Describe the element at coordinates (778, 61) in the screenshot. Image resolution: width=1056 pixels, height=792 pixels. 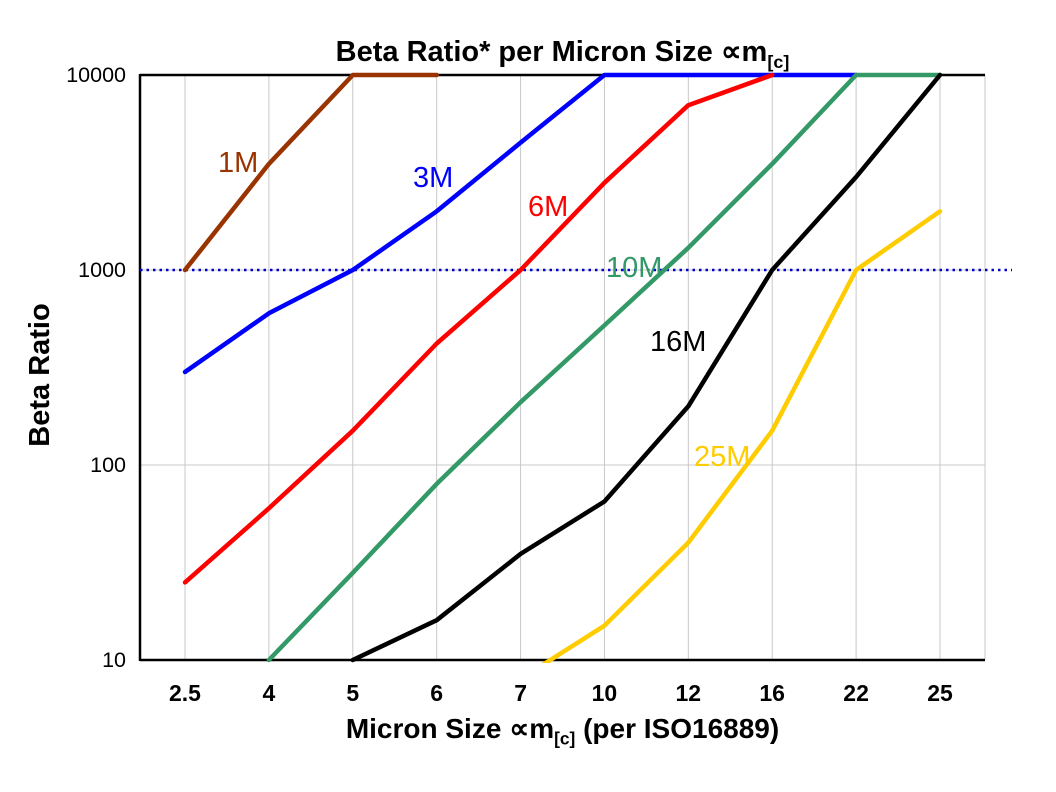
I see `chart-title-subscript: [c]` at that location.